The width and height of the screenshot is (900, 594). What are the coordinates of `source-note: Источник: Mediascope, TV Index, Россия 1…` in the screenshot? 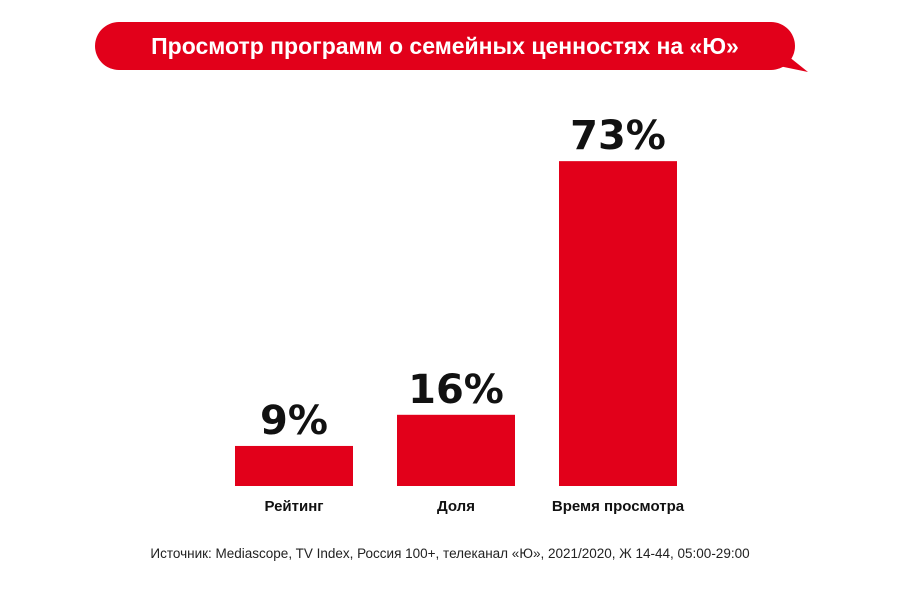 It's located at (450, 553).